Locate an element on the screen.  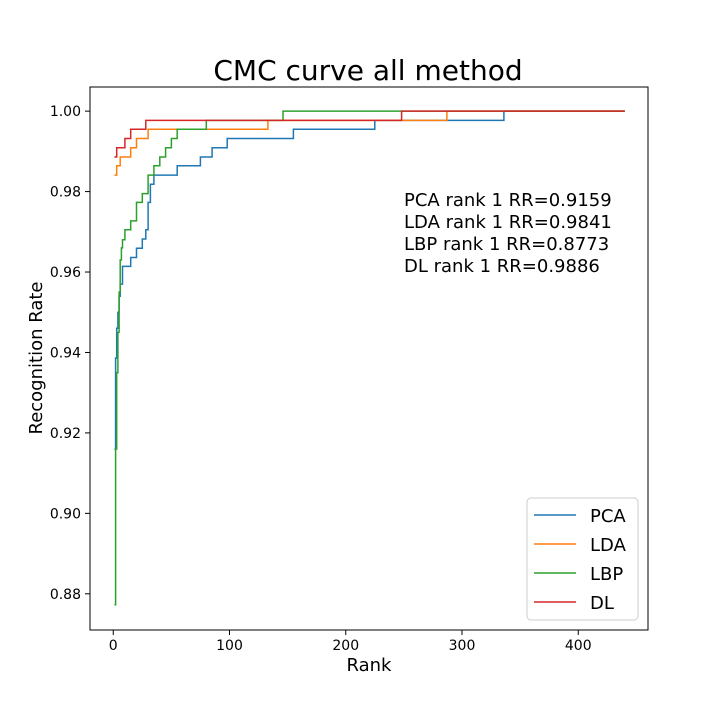
y-axis: 0.88 0.90 0.92 0.94 0.96 0.98 1.00 is located at coordinates (70, 353).